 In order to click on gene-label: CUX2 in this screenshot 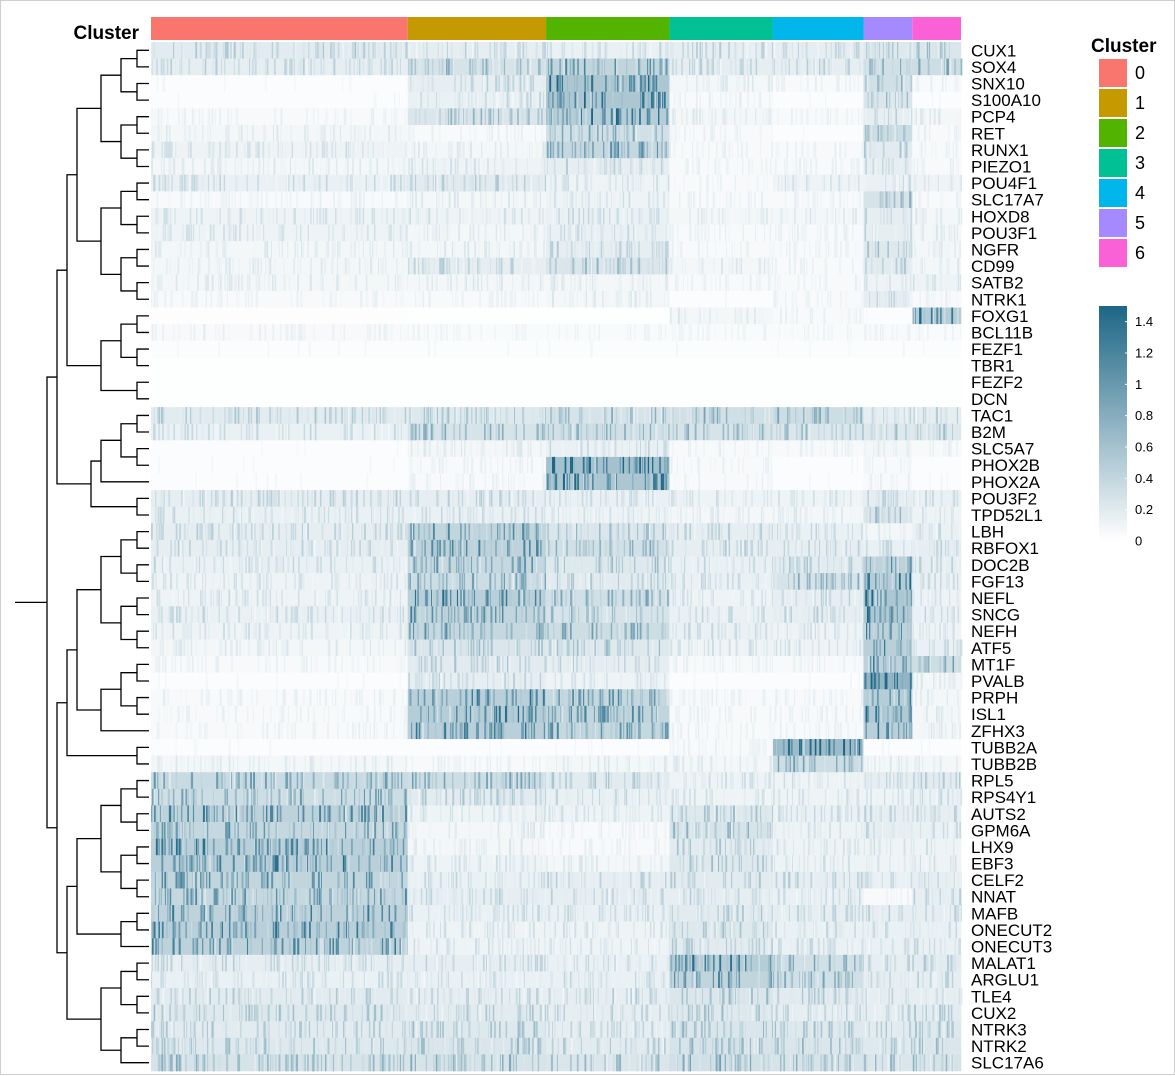, I will do `click(993, 1013)`.